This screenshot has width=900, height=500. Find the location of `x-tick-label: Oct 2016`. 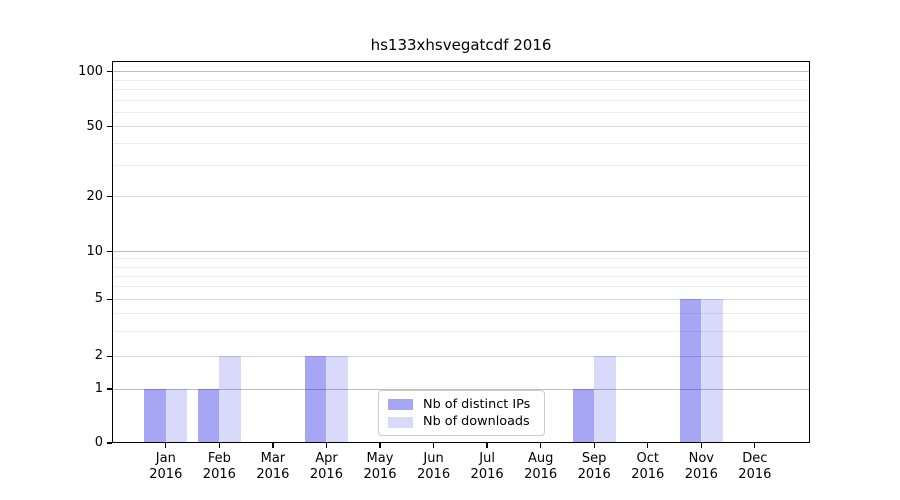

x-tick-label: Oct 2016 is located at coordinates (648, 466).